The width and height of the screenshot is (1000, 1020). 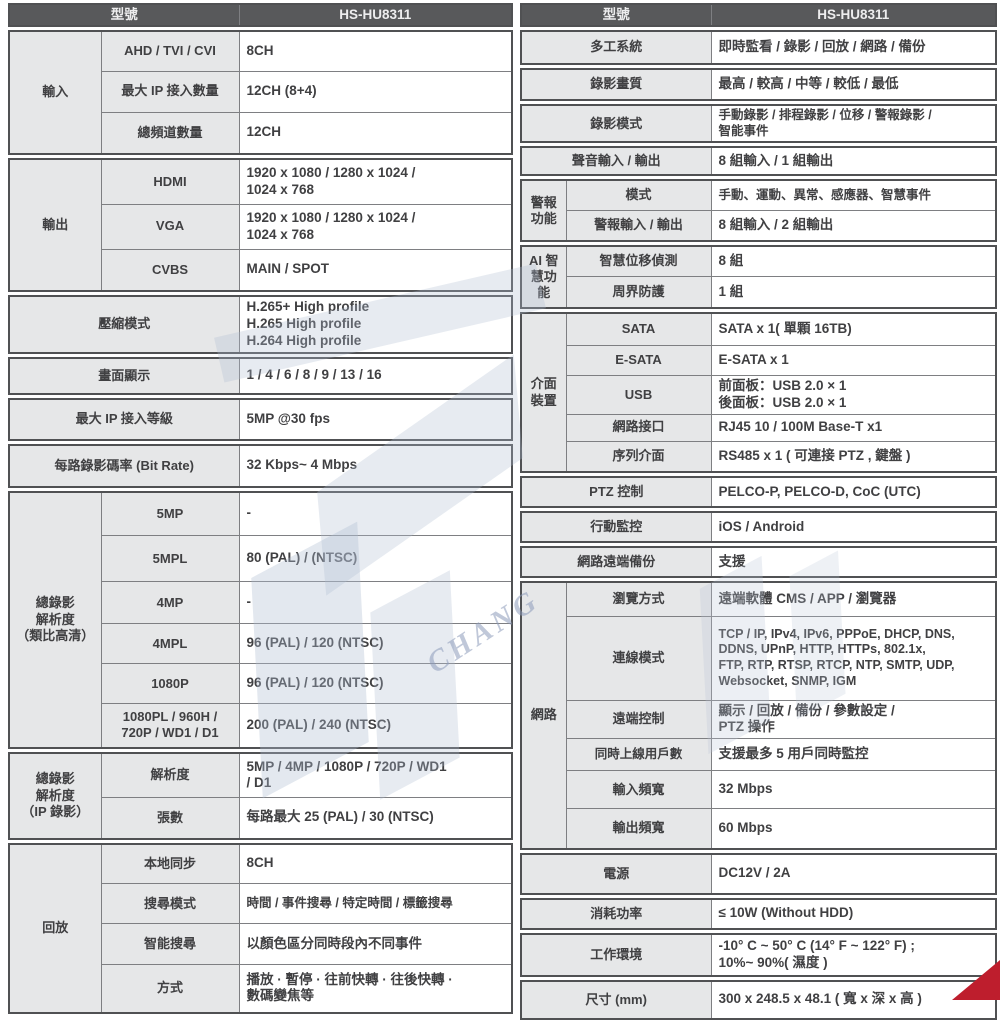 I want to click on spec-label: 網路遠端備份, so click(x=616, y=562).